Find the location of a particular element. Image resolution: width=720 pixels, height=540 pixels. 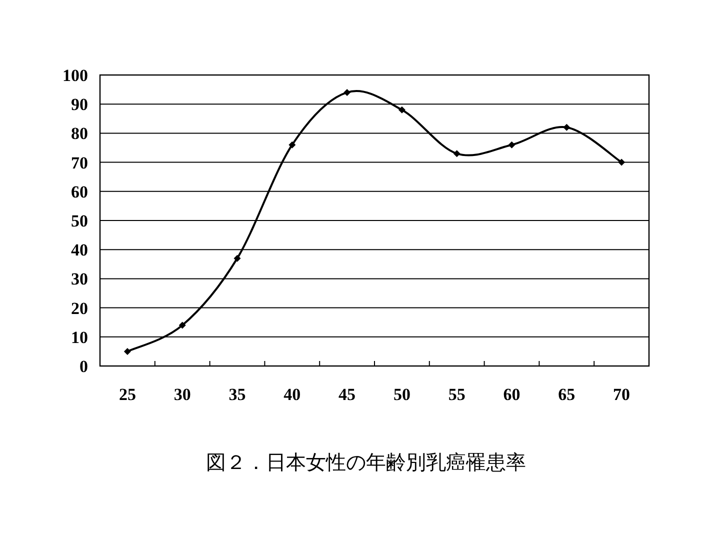

y-tick-label: 20 is located at coordinates (79, 308).